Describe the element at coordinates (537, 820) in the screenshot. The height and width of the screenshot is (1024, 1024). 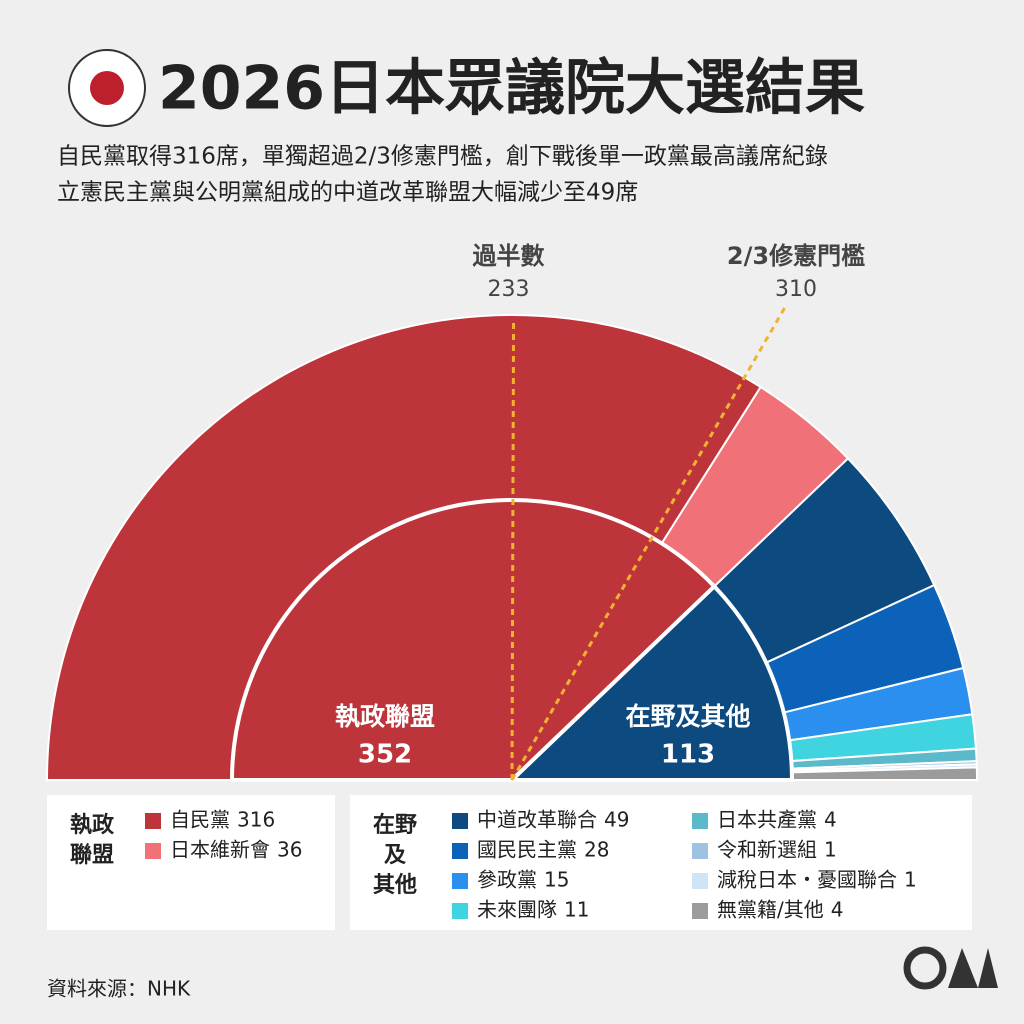
I see `legend-label: 中道改革聯合` at that location.